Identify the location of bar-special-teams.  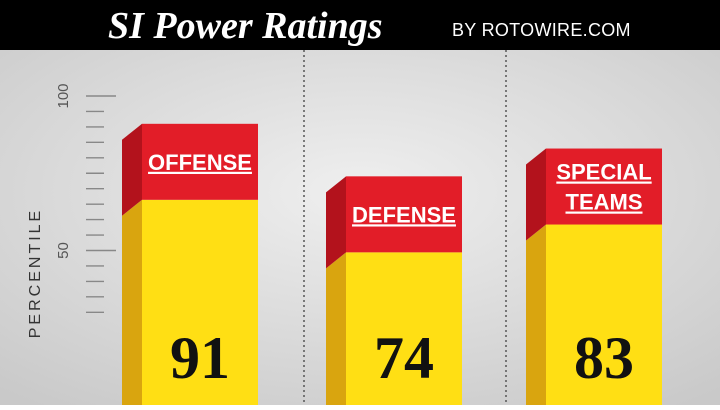
(604, 314).